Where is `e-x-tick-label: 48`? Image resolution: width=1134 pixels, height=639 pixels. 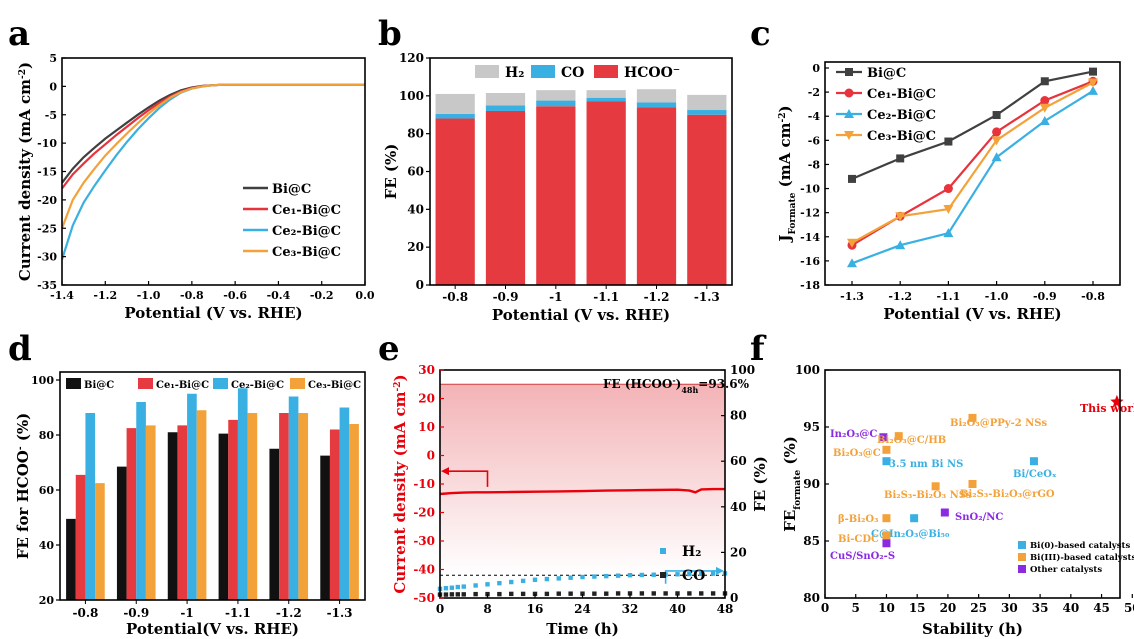 e-x-tick-label: 48 is located at coordinates (725, 609).